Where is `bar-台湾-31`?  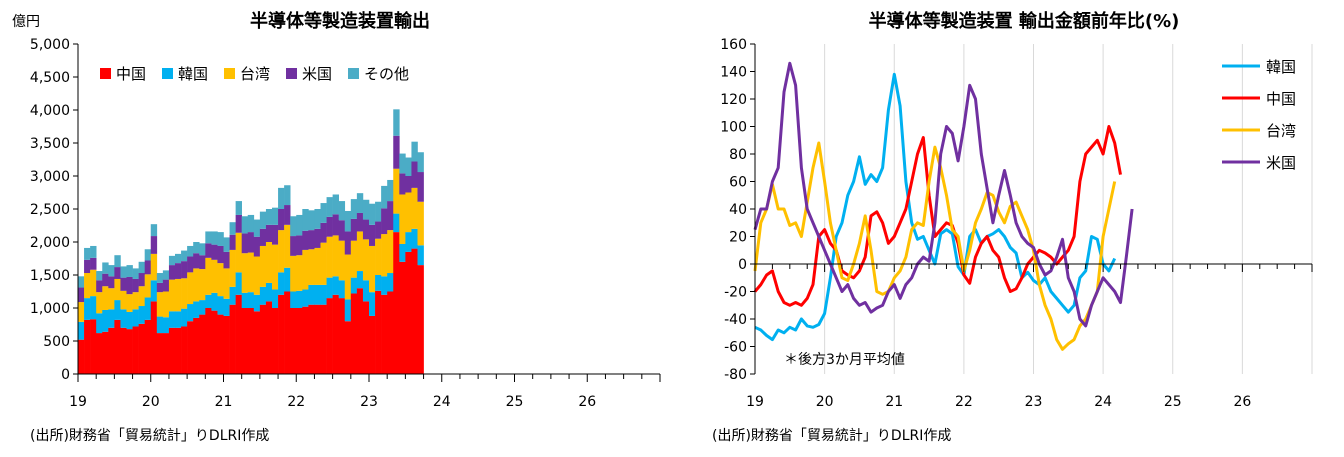
bar-台湾-31 is located at coordinates (269, 262).